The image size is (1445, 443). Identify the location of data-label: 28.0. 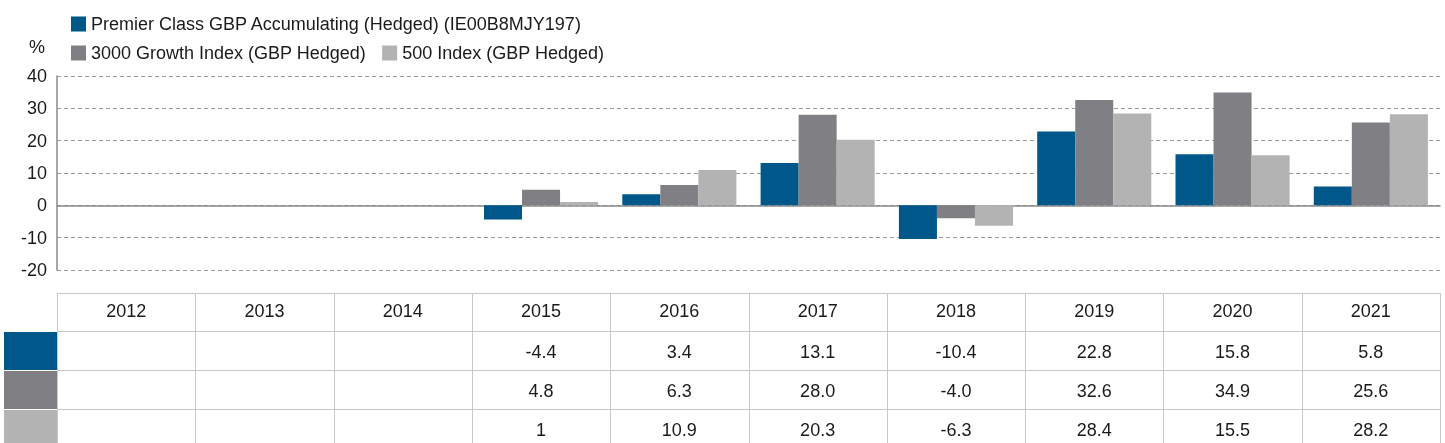
(818, 390).